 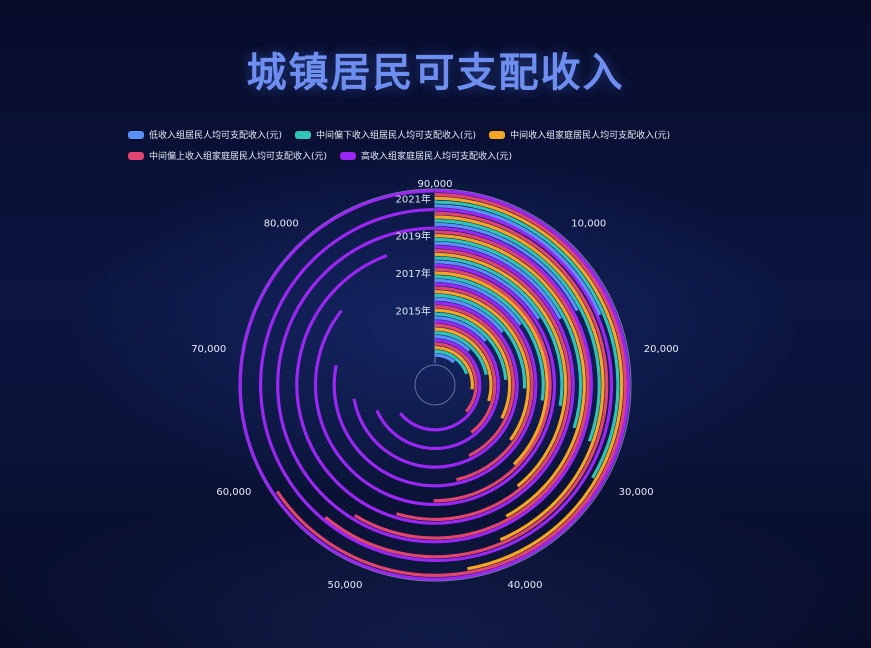 I want to click on legend-label: 中间收入组家庭居民人均可支配收入(元), so click(x=590, y=136).